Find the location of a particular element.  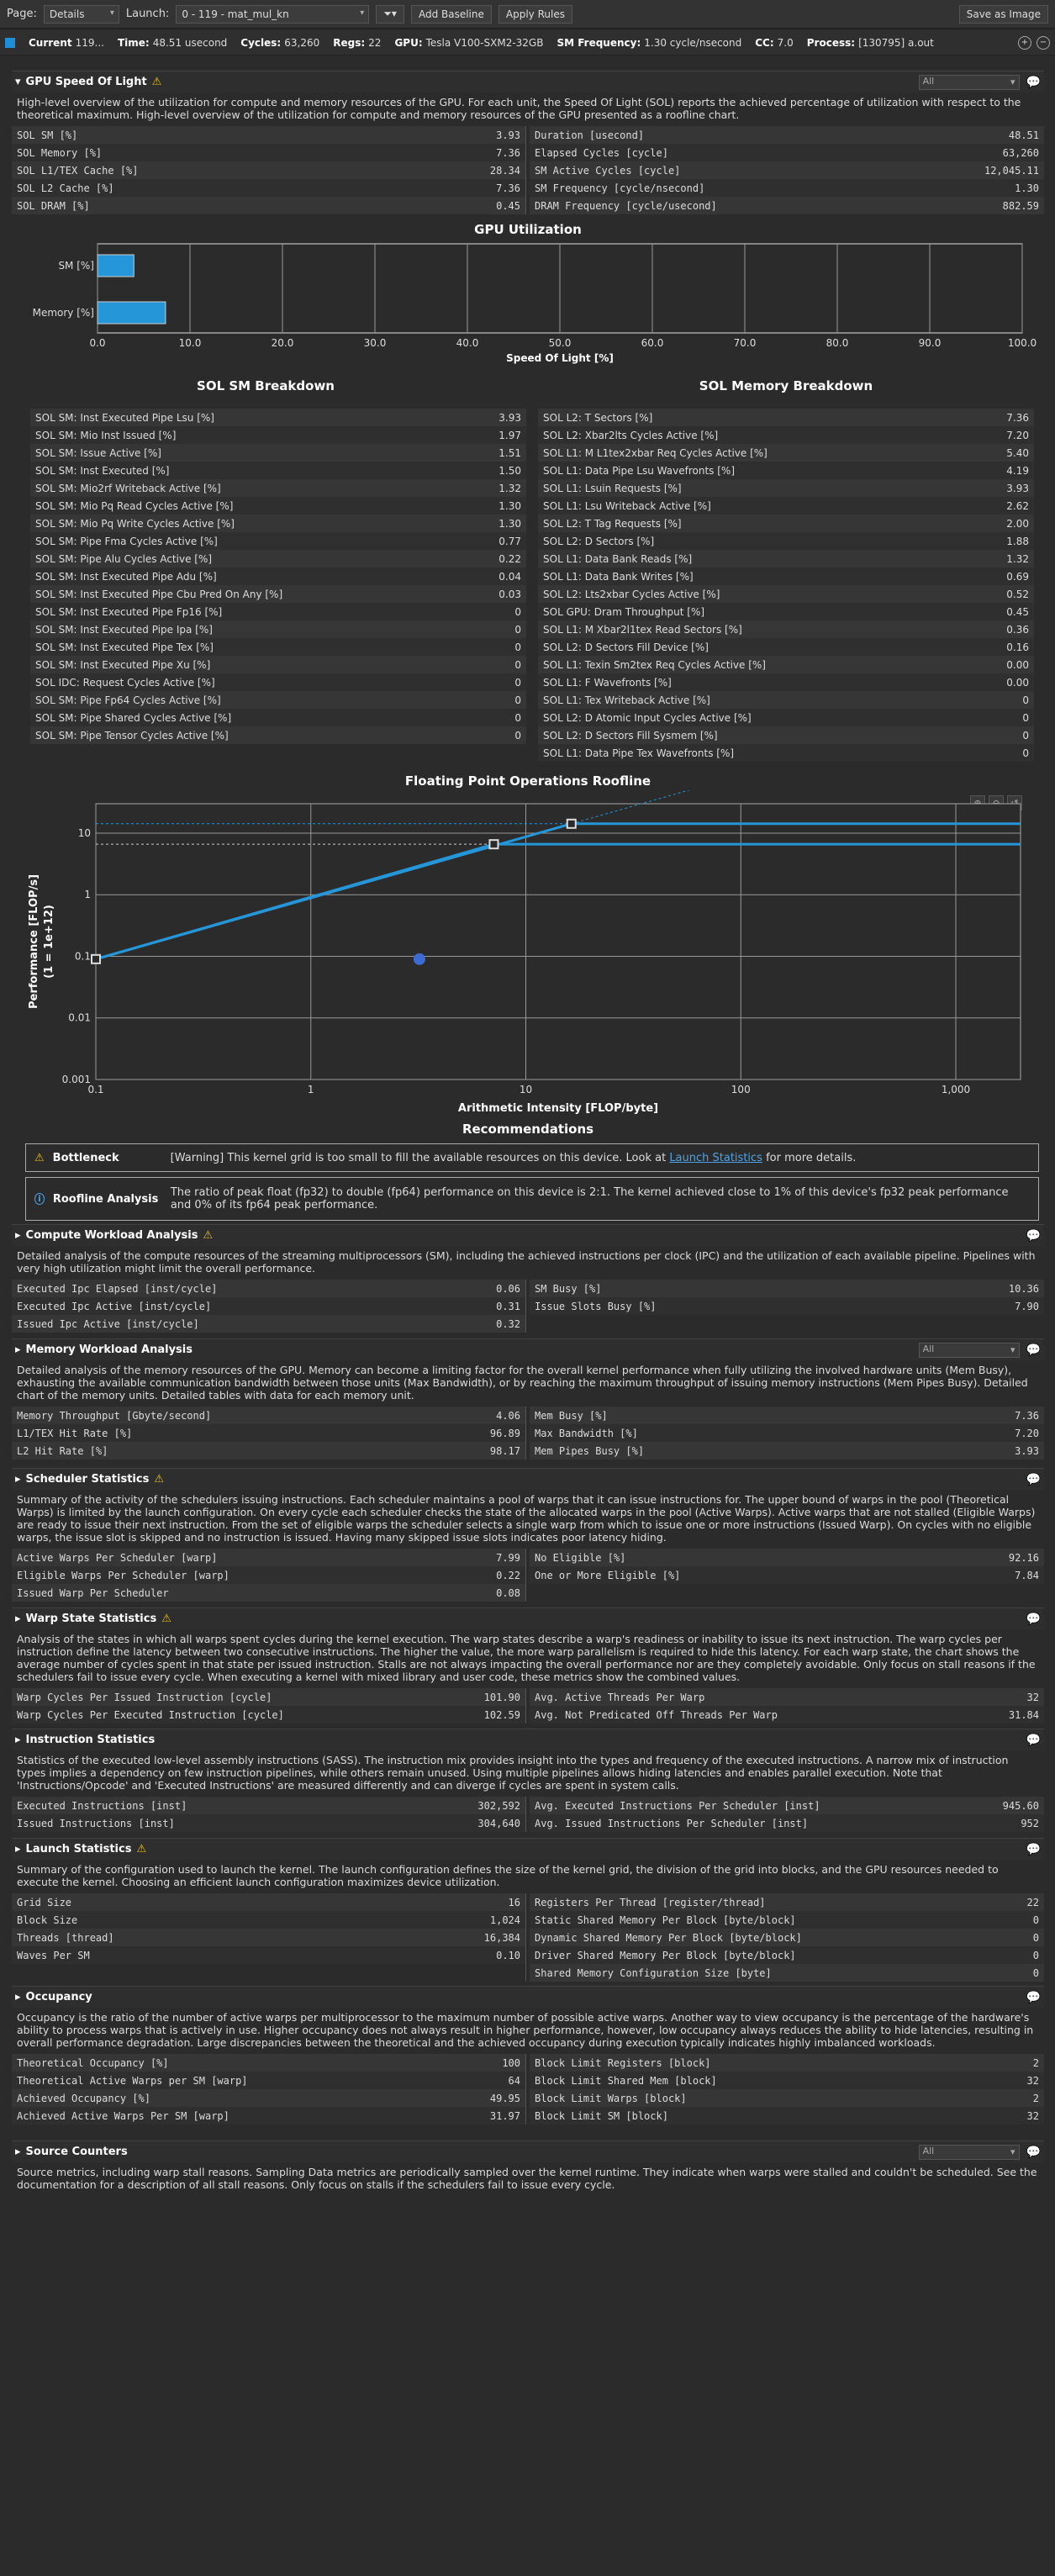

metric-value: 0.69 is located at coordinates (1017, 576).